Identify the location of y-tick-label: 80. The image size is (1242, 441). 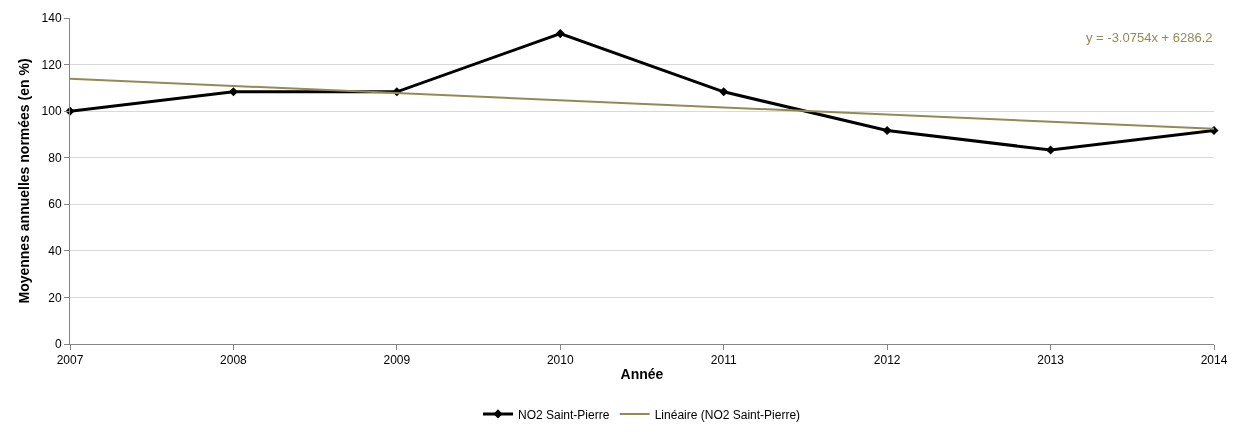
(55, 157).